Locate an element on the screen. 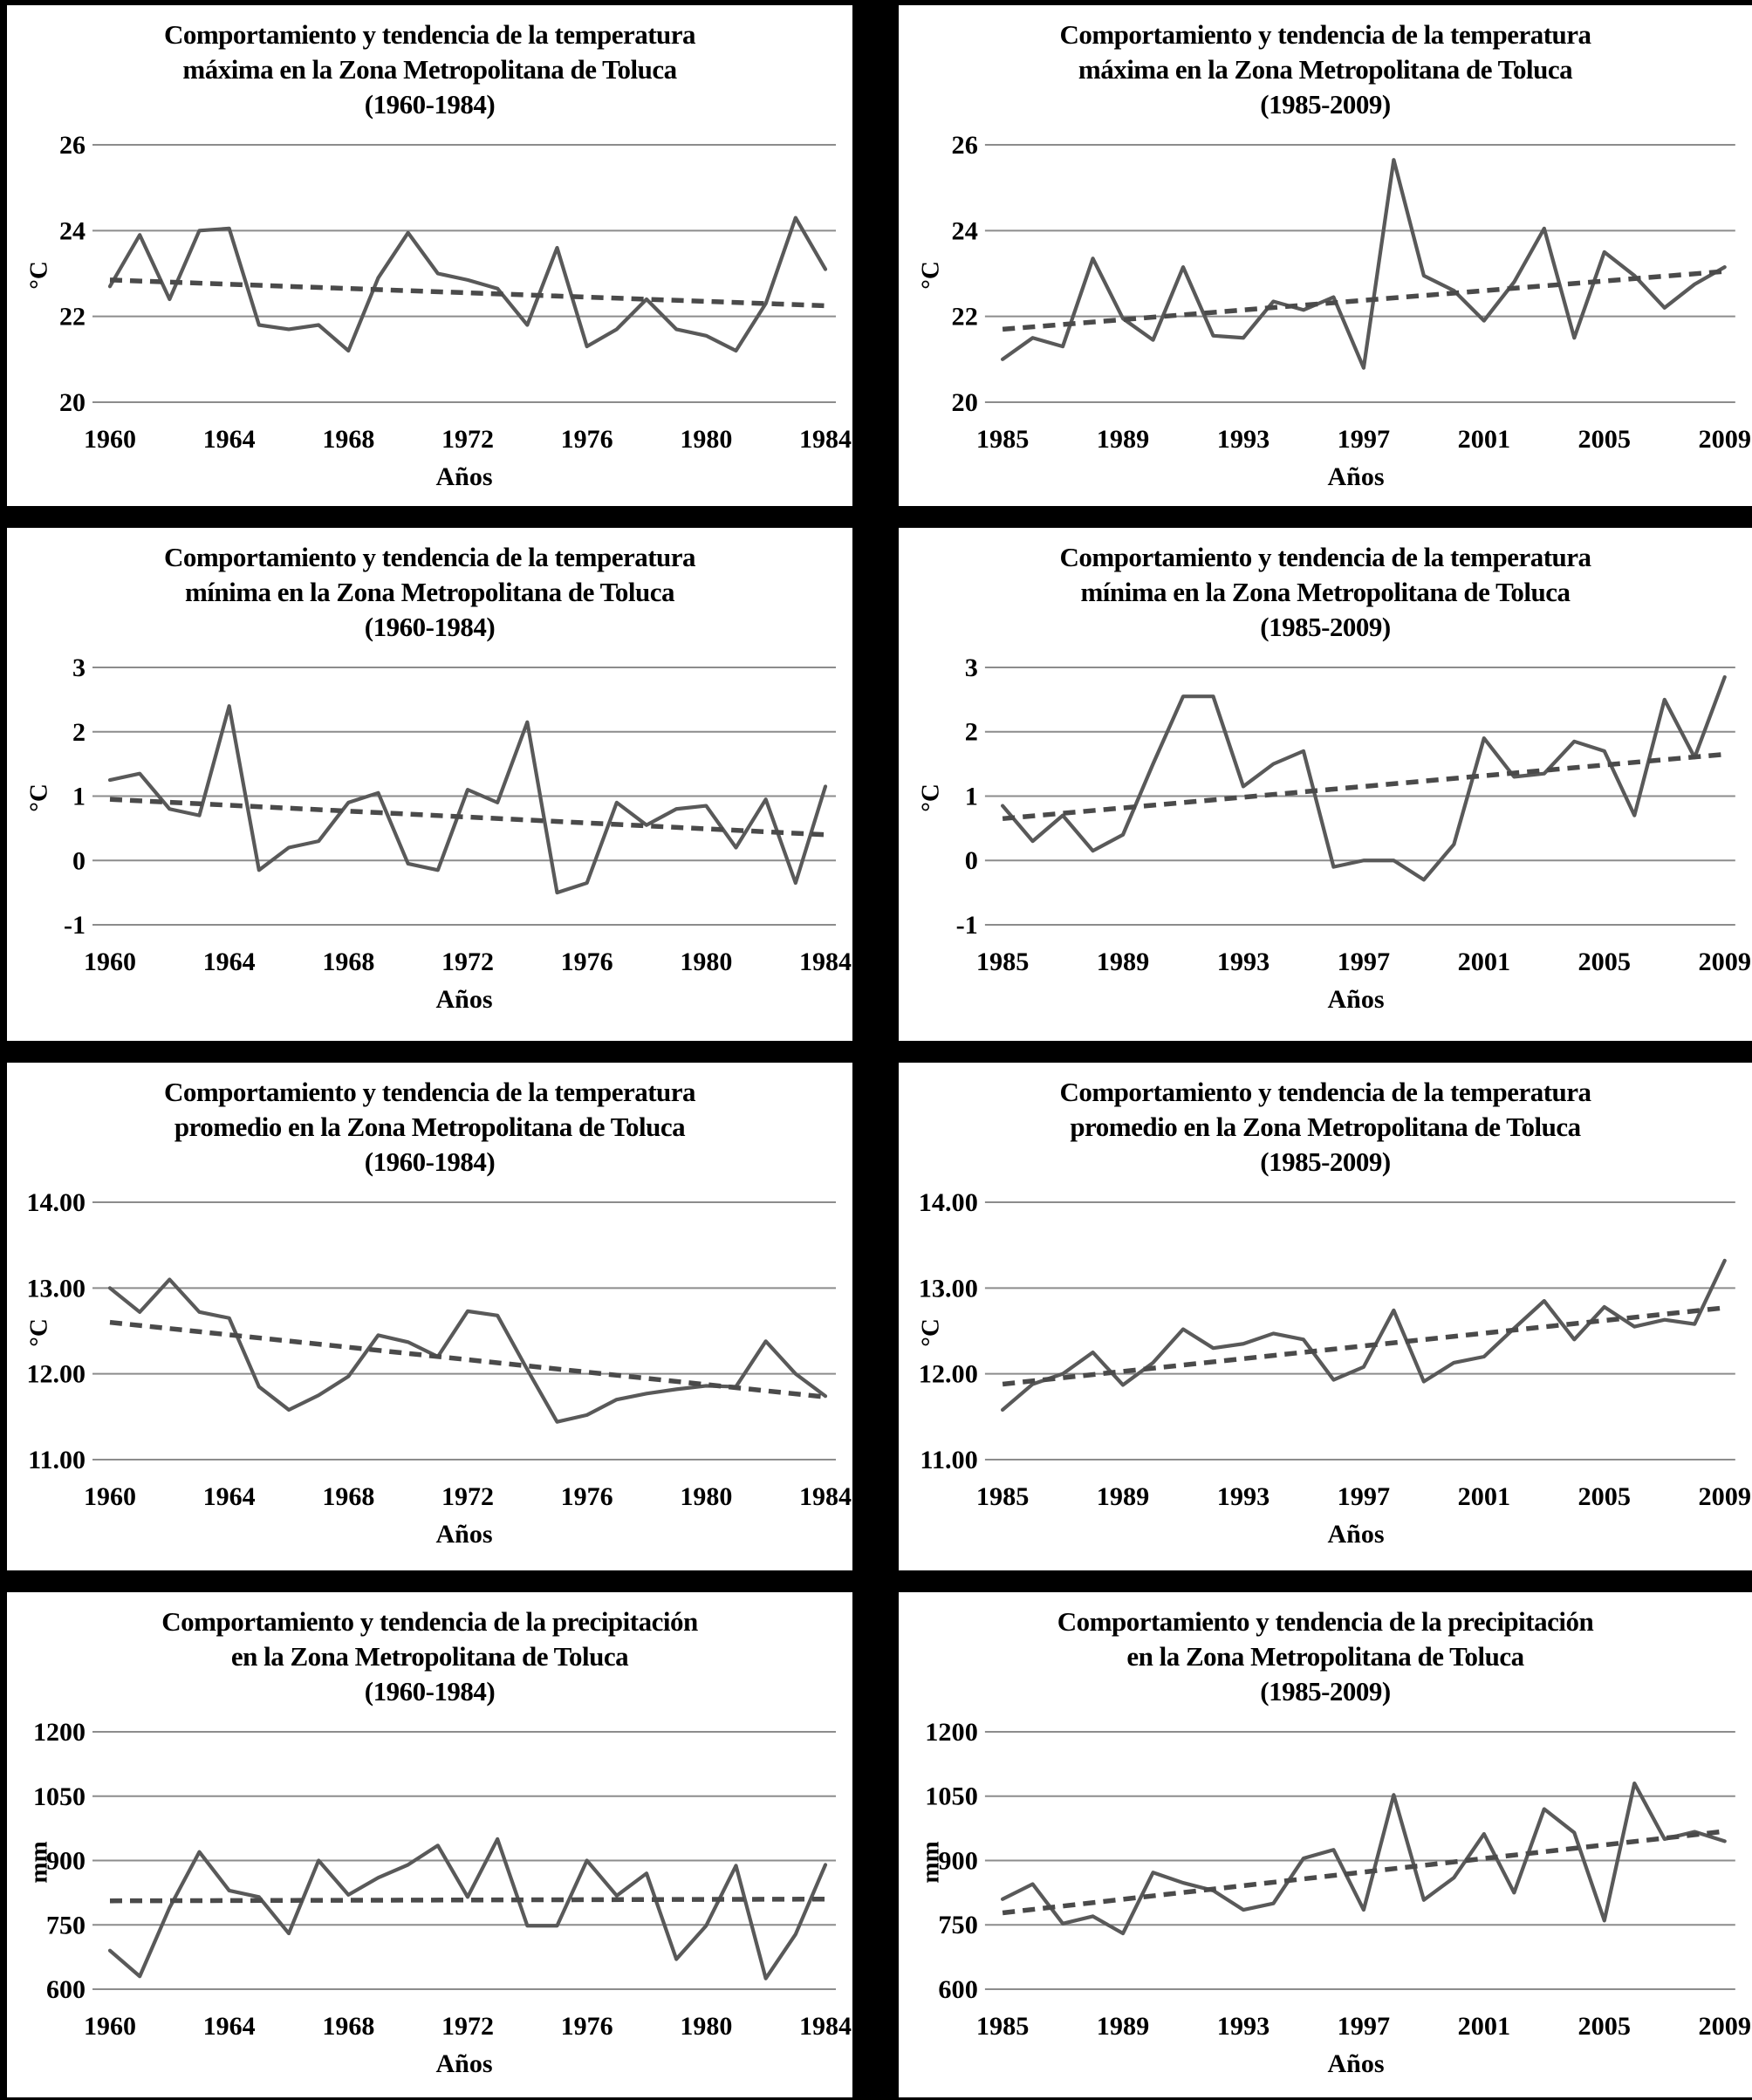  y-tick-label: 1200 is located at coordinates (60, 1733).